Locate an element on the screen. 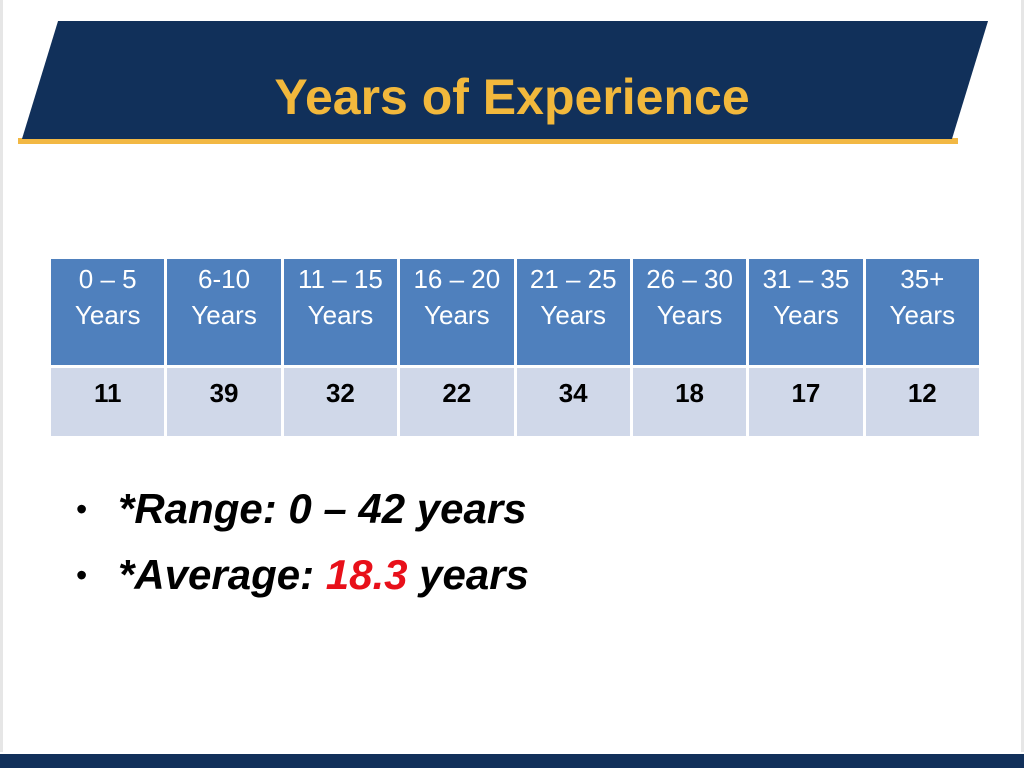 This screenshot has width=1024, height=768. header-cell-11-15: 11 – 15 Years is located at coordinates (340, 312).